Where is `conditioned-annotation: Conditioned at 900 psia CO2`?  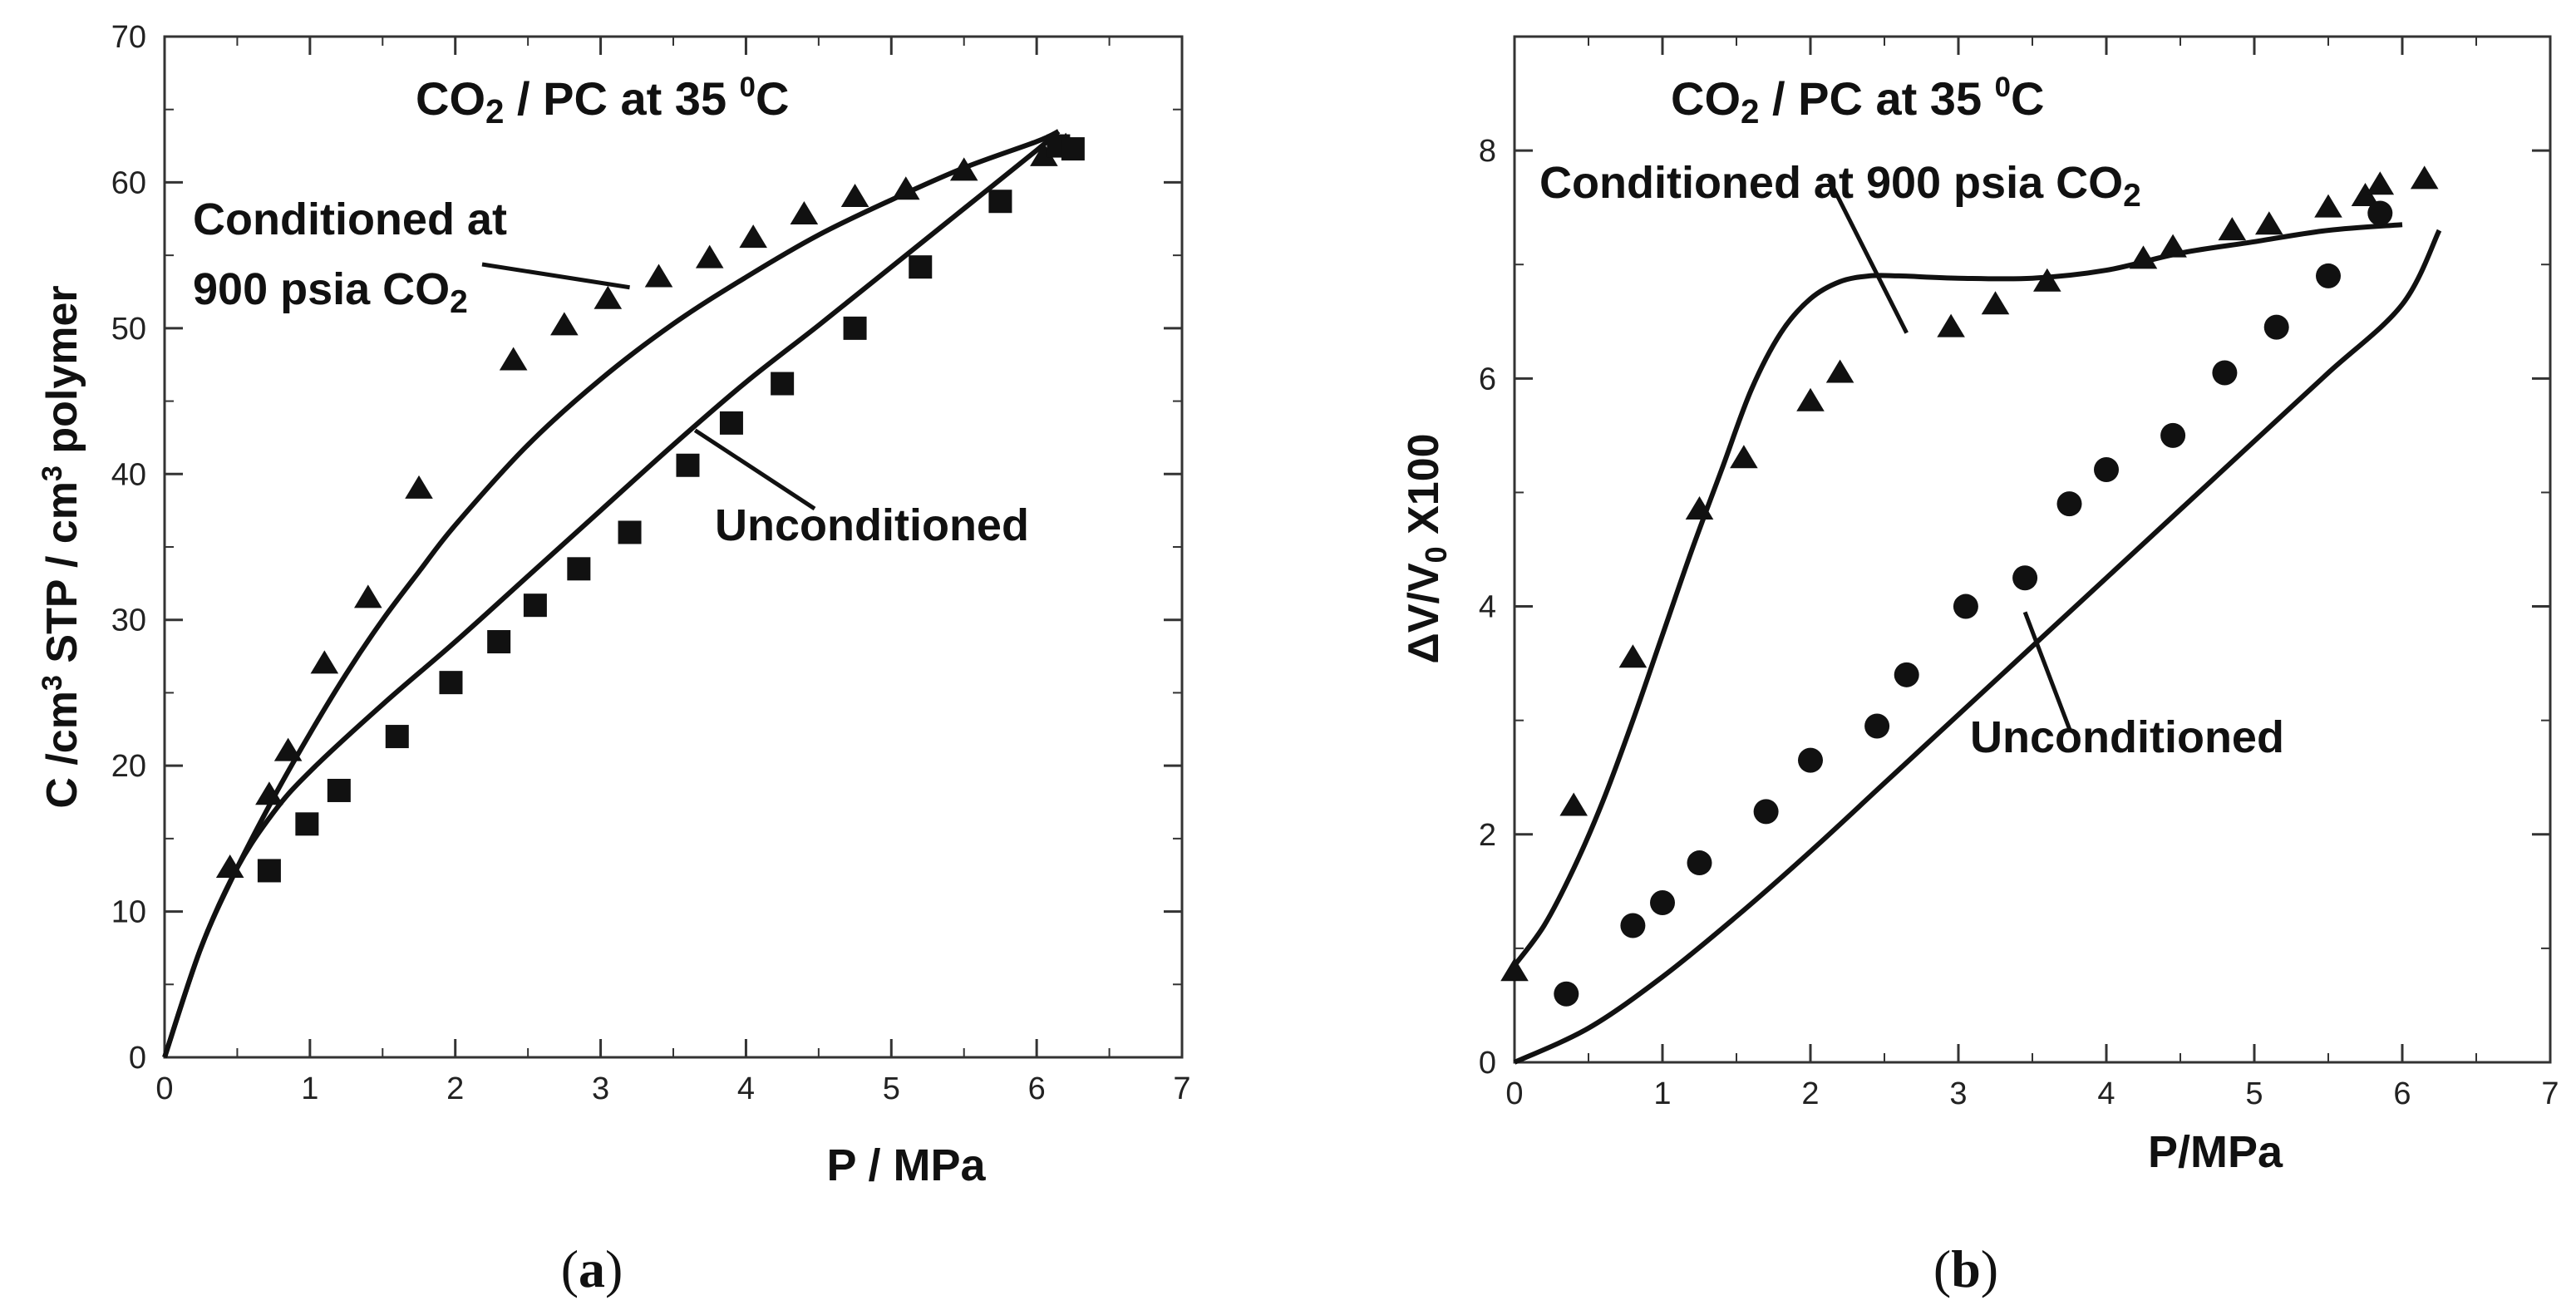 conditioned-annotation: Conditioned at 900 psia CO2 is located at coordinates (411, 257).